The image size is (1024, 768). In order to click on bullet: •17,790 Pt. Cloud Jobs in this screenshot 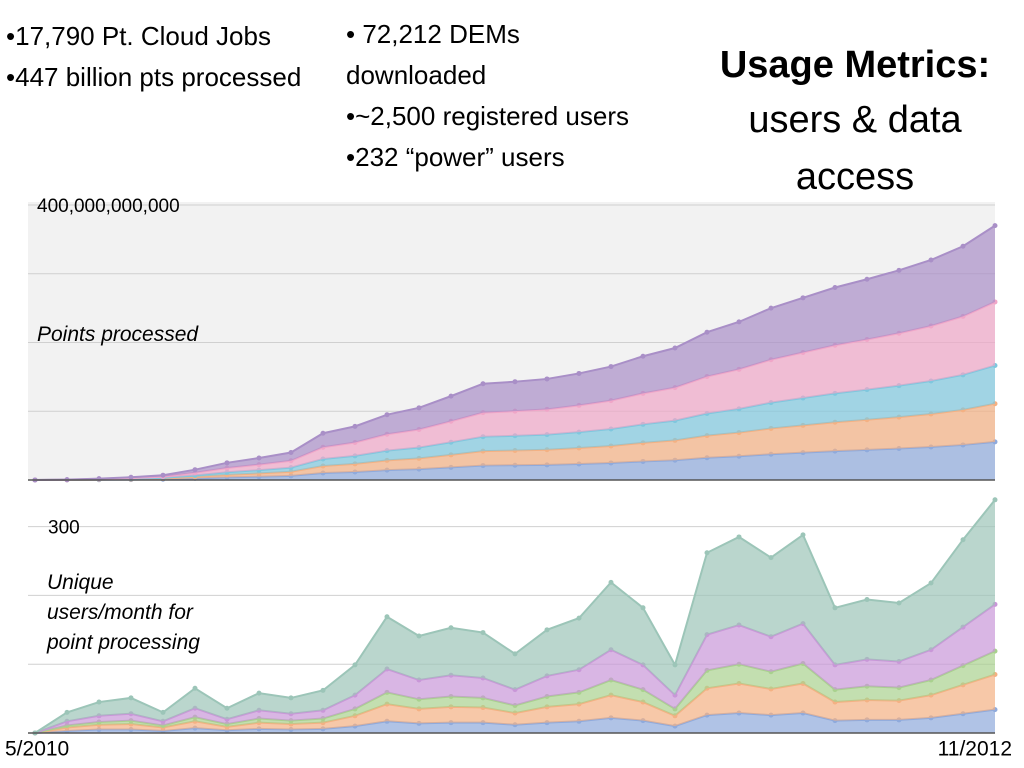, I will do `click(138, 36)`.